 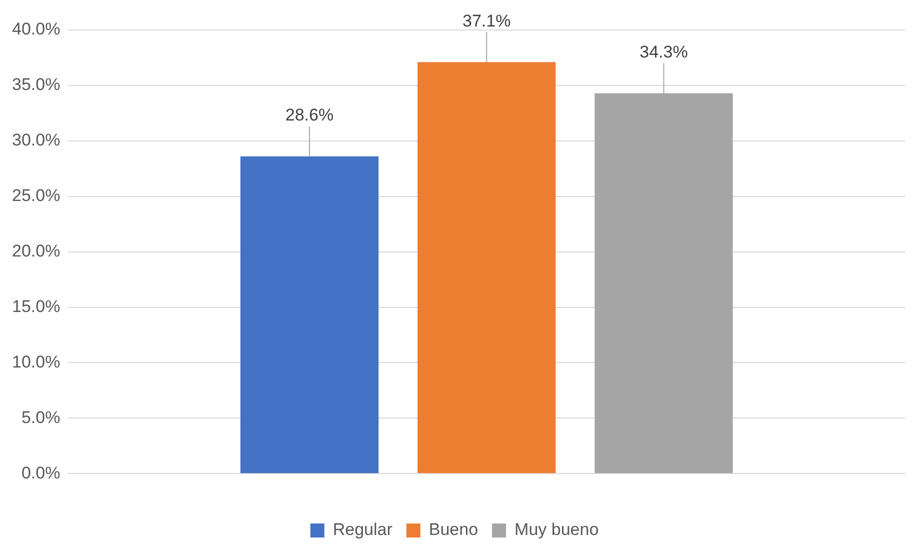 I want to click on y-tick-label: 15.0%, so click(x=36, y=306).